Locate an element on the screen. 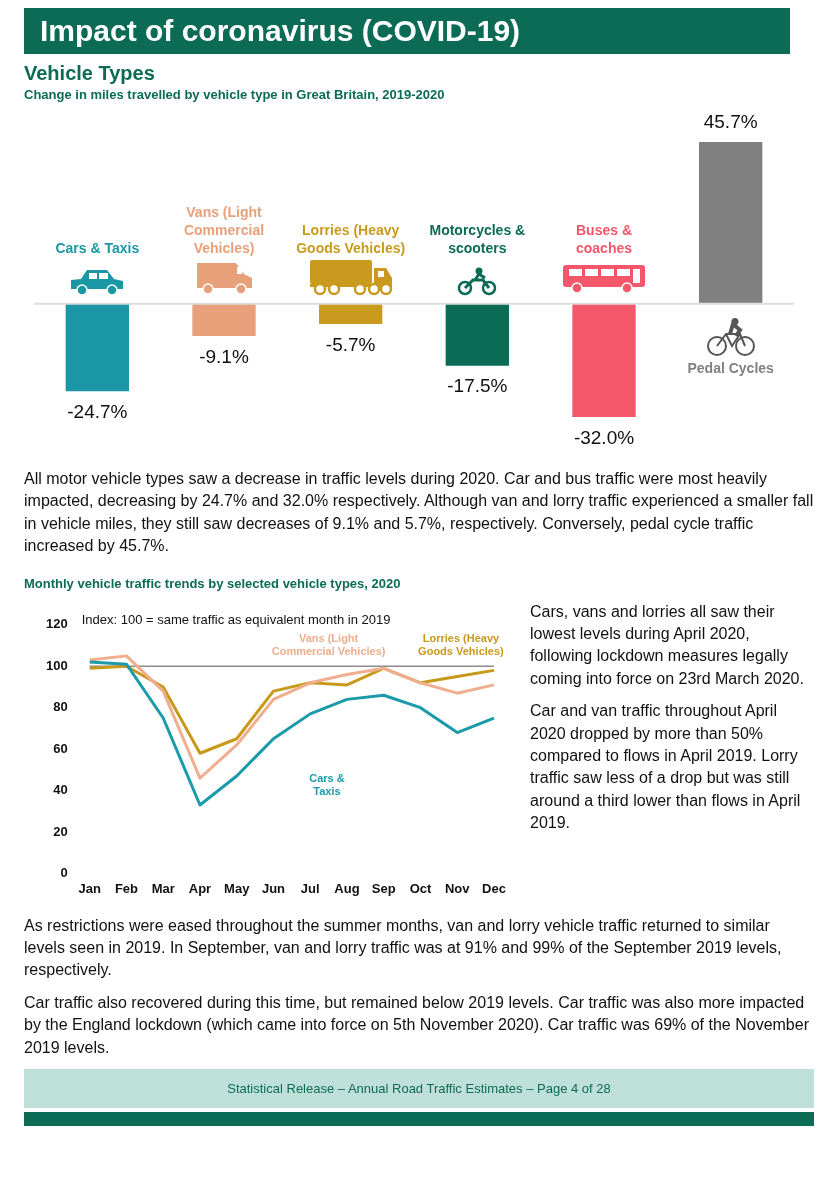  text: Cars, vans and lorries all saw their lowest levels during April 2020, following lockdown measures legally coming into force on 23rd March 2020. is located at coordinates (667, 645).